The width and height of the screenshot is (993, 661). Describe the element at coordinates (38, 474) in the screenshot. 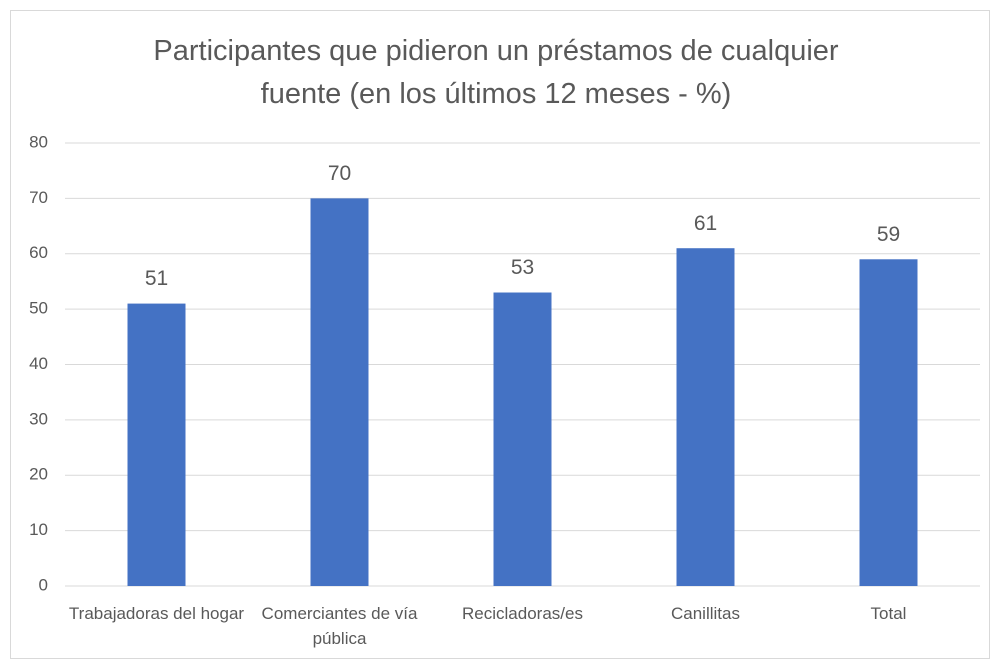

I see `y-tick-label: 20` at that location.